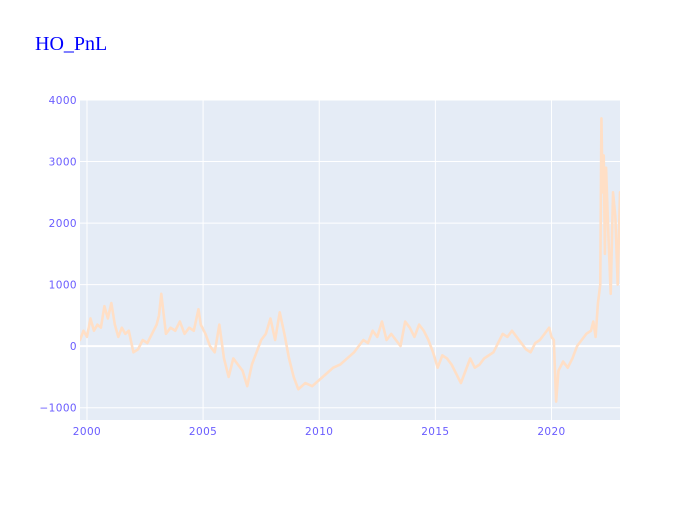 This screenshot has width=700, height=505. What do you see at coordinates (73, 347) in the screenshot?
I see `y-tick-label: 0` at bounding box center [73, 347].